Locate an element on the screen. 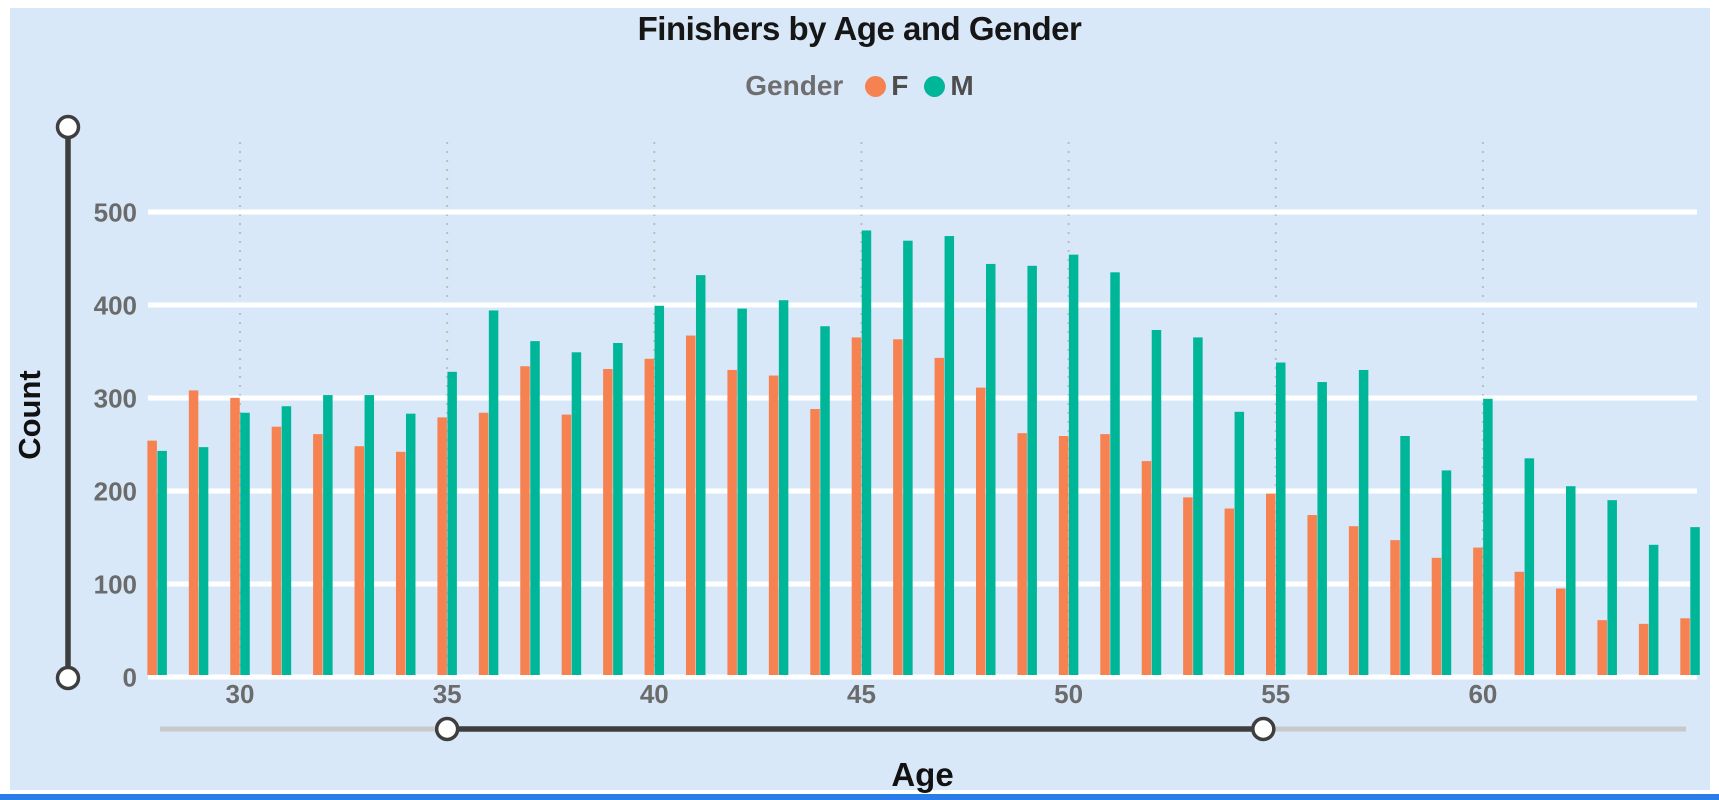 This screenshot has width=1719, height=800. y-tick-label-500: 500 is located at coordinates (115, 213).